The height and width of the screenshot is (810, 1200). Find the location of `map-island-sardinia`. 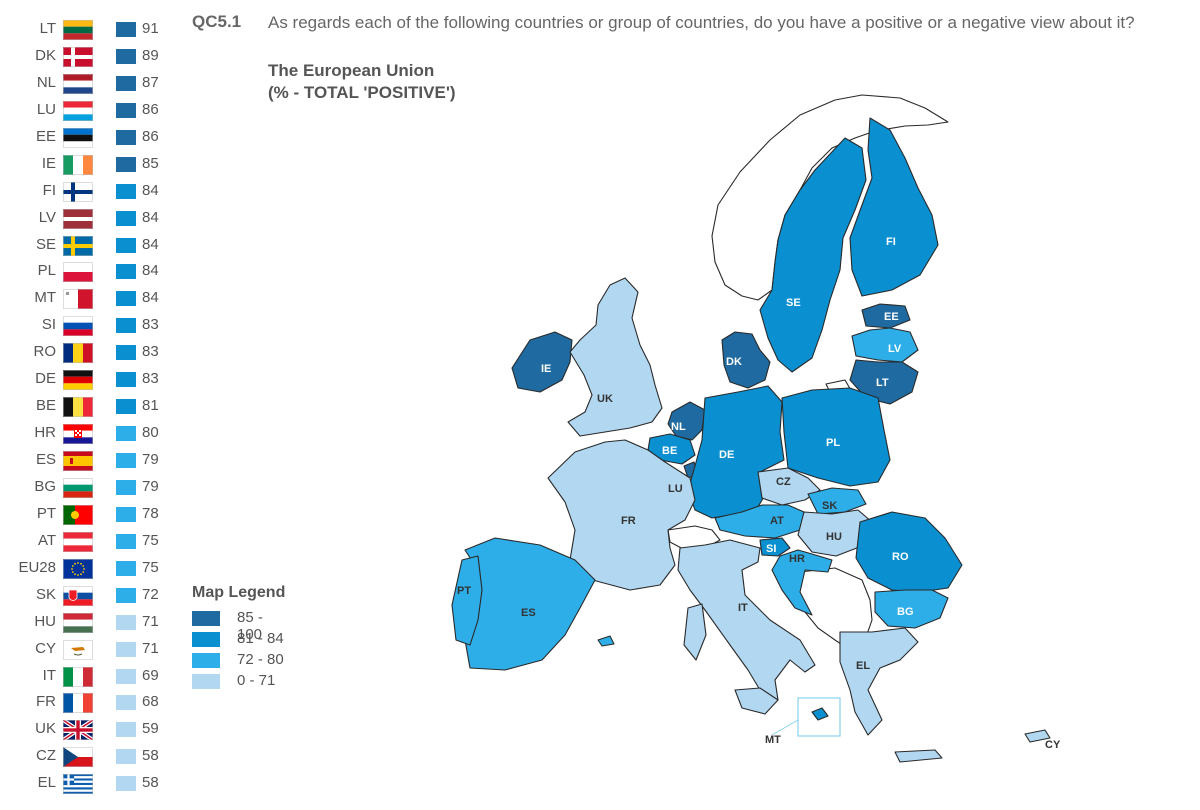

map-island-sardinia is located at coordinates (695, 632).